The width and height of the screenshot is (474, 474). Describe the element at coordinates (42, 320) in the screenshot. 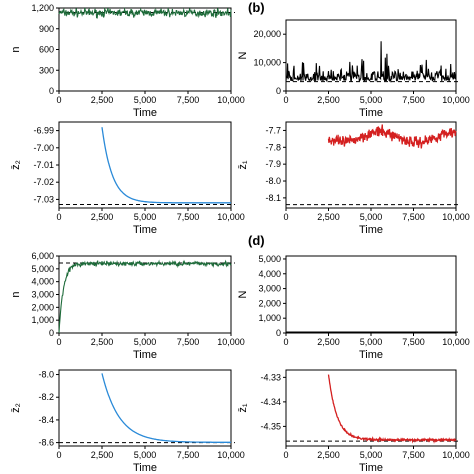

I see `y-tick-label: 1,000` at that location.